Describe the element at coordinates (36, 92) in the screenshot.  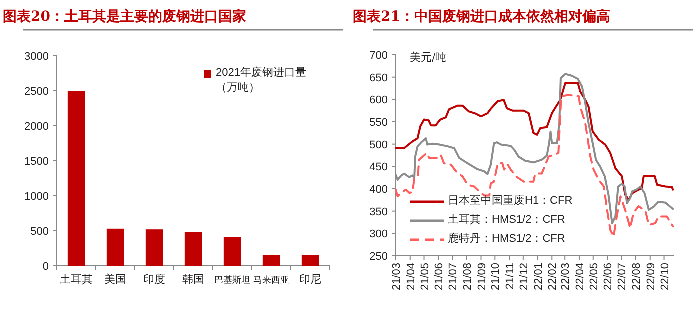
I see `y-tick-label: 2500` at that location.